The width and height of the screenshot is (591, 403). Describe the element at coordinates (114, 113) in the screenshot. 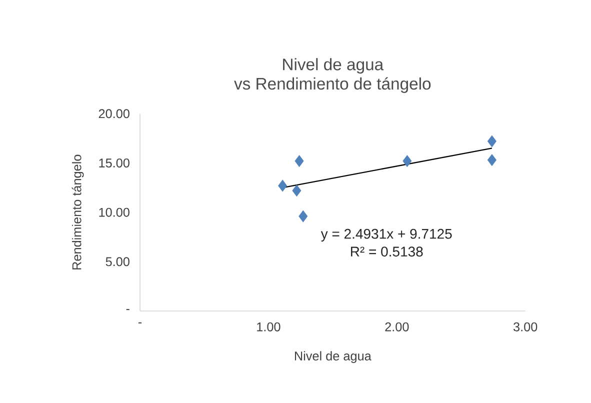

I see `y-tick-label: 20.00` at that location.